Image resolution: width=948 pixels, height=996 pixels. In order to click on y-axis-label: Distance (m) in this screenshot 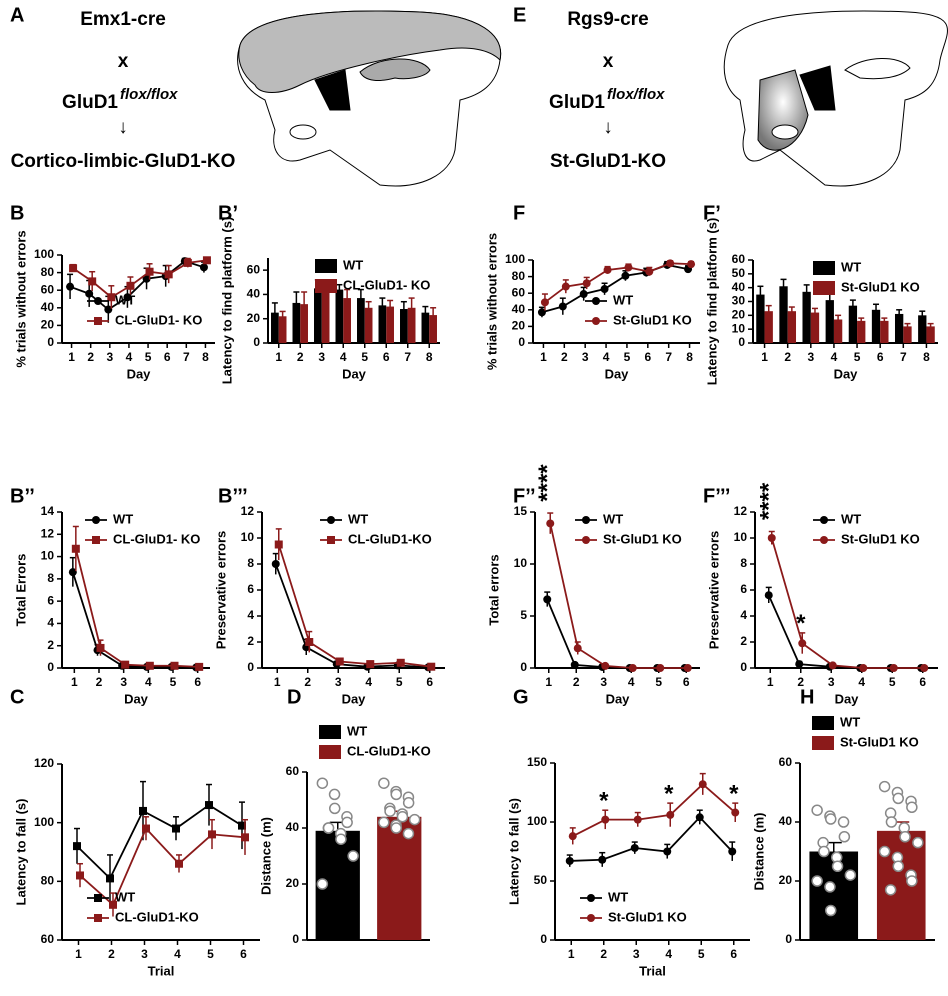, I will do `click(265, 856)`.